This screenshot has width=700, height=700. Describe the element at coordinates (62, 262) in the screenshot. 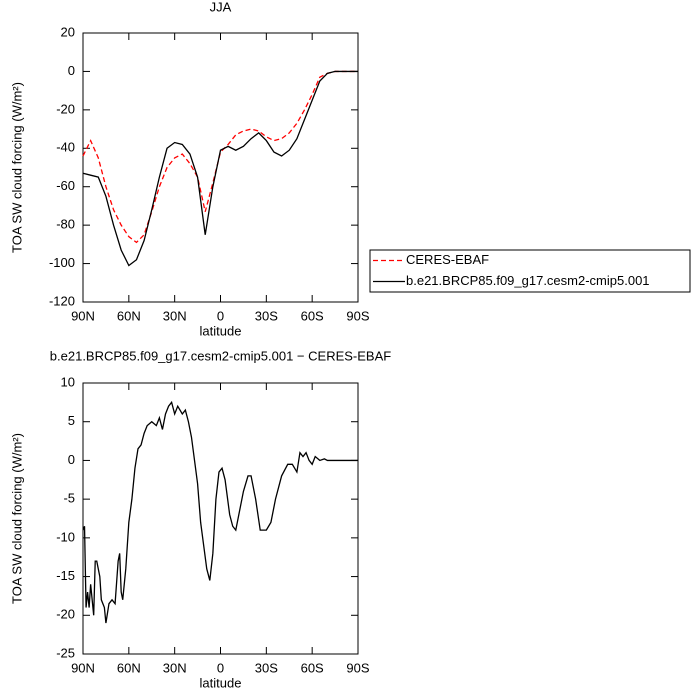

I see `y-tick-label: -100` at that location.